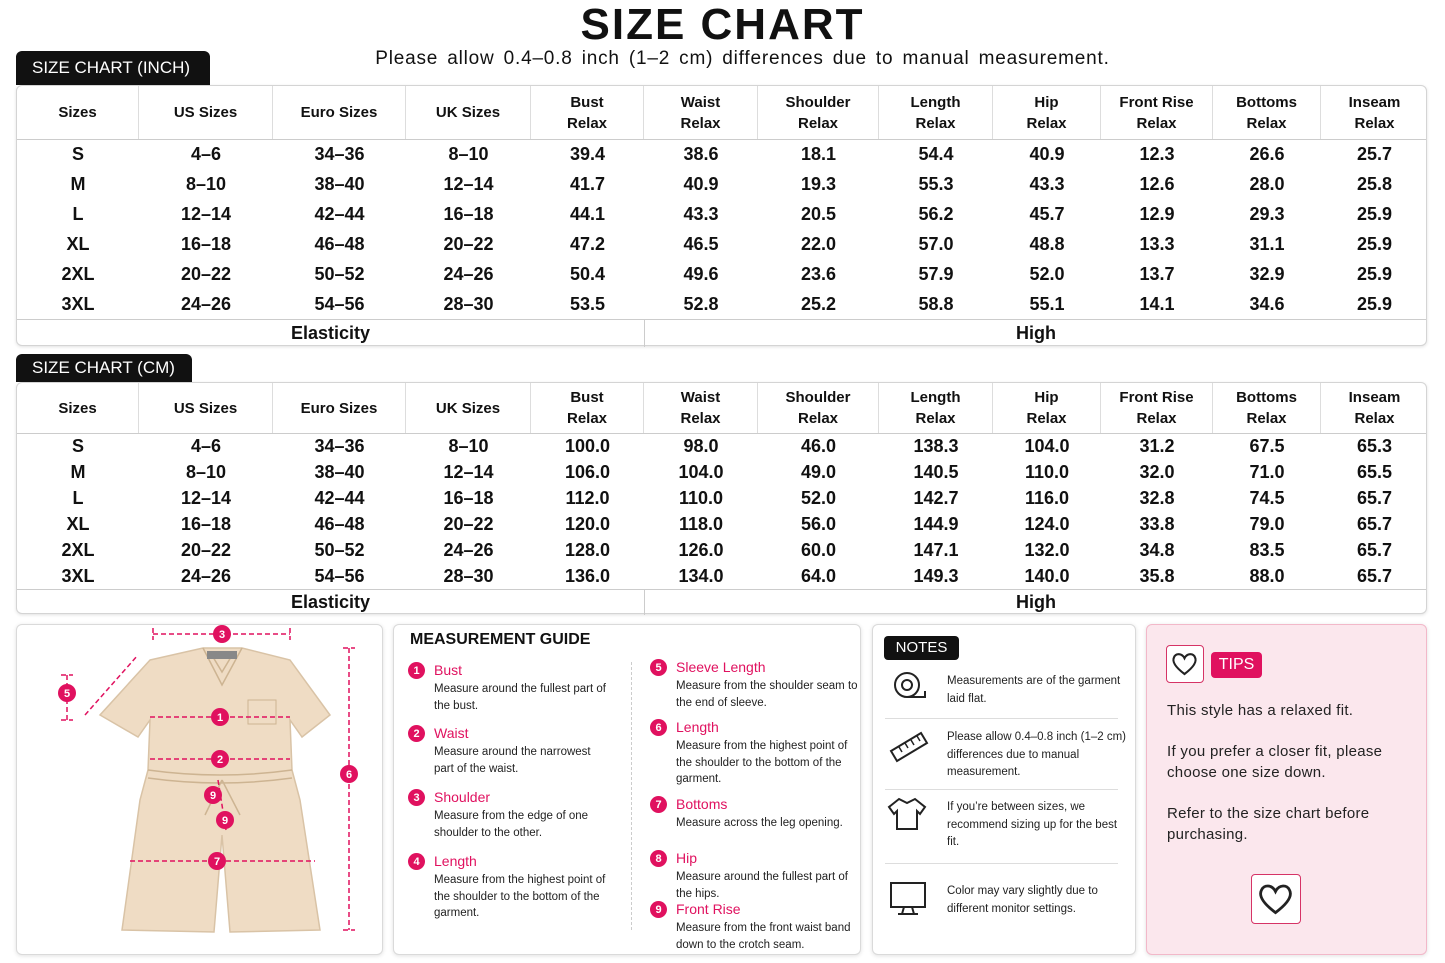 This screenshot has height=963, width=1445. Describe the element at coordinates (587, 549) in the screenshot. I see `table-cell: 128.0` at that location.